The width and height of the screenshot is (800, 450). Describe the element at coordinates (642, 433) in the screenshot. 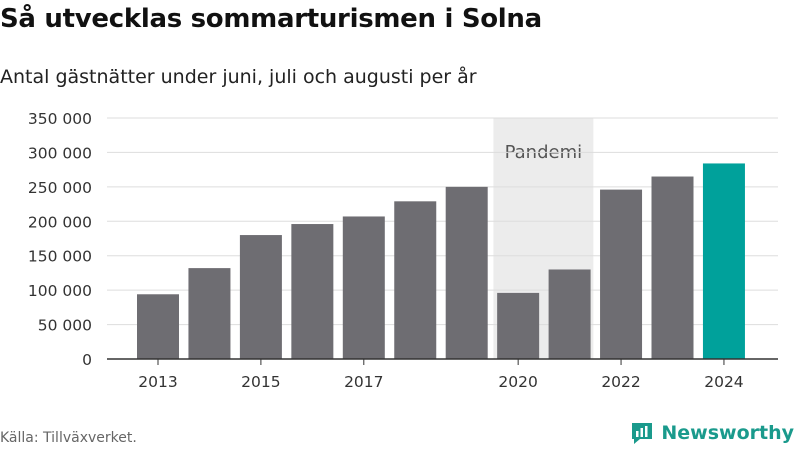

I see `newsworthy-logo-icon` at that location.